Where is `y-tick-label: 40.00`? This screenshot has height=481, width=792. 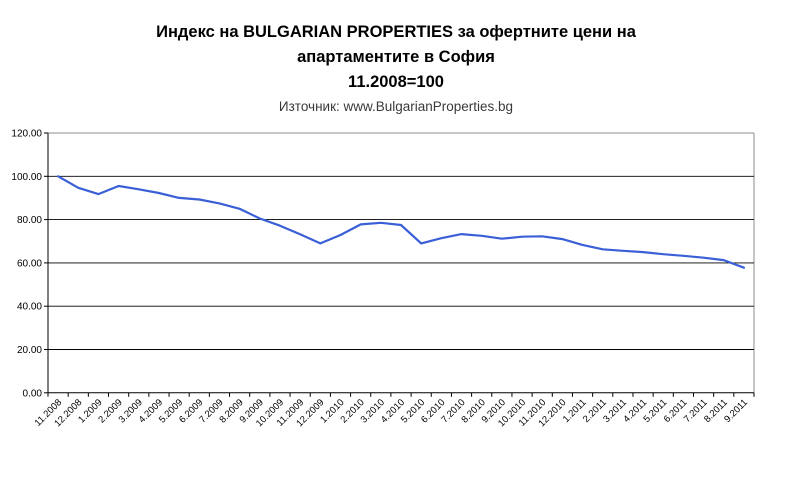
y-tick-label: 40.00 is located at coordinates (29, 307).